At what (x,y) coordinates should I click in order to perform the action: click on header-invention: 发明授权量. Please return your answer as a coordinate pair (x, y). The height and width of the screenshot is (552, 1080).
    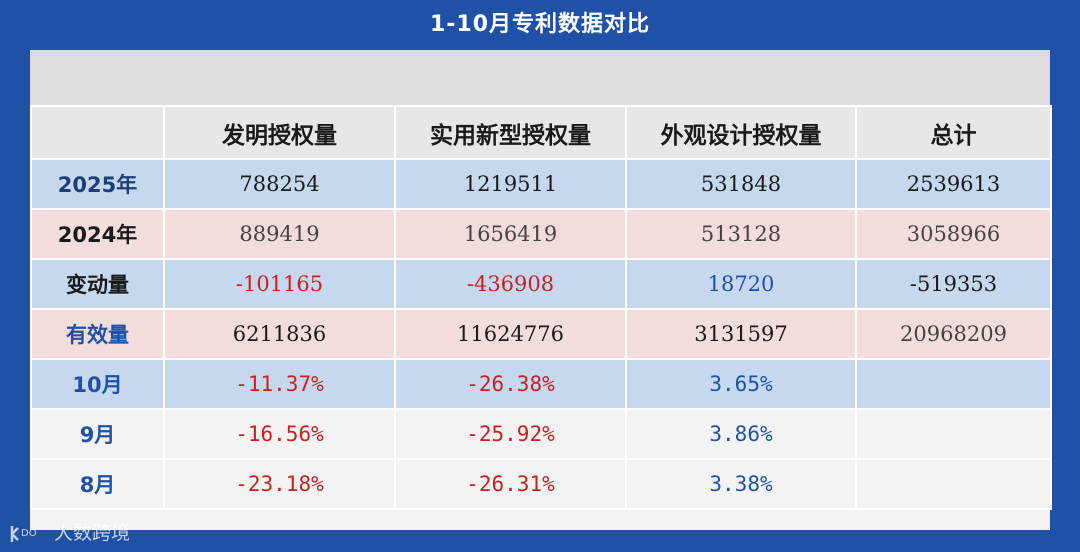
    Looking at the image, I should click on (279, 132).